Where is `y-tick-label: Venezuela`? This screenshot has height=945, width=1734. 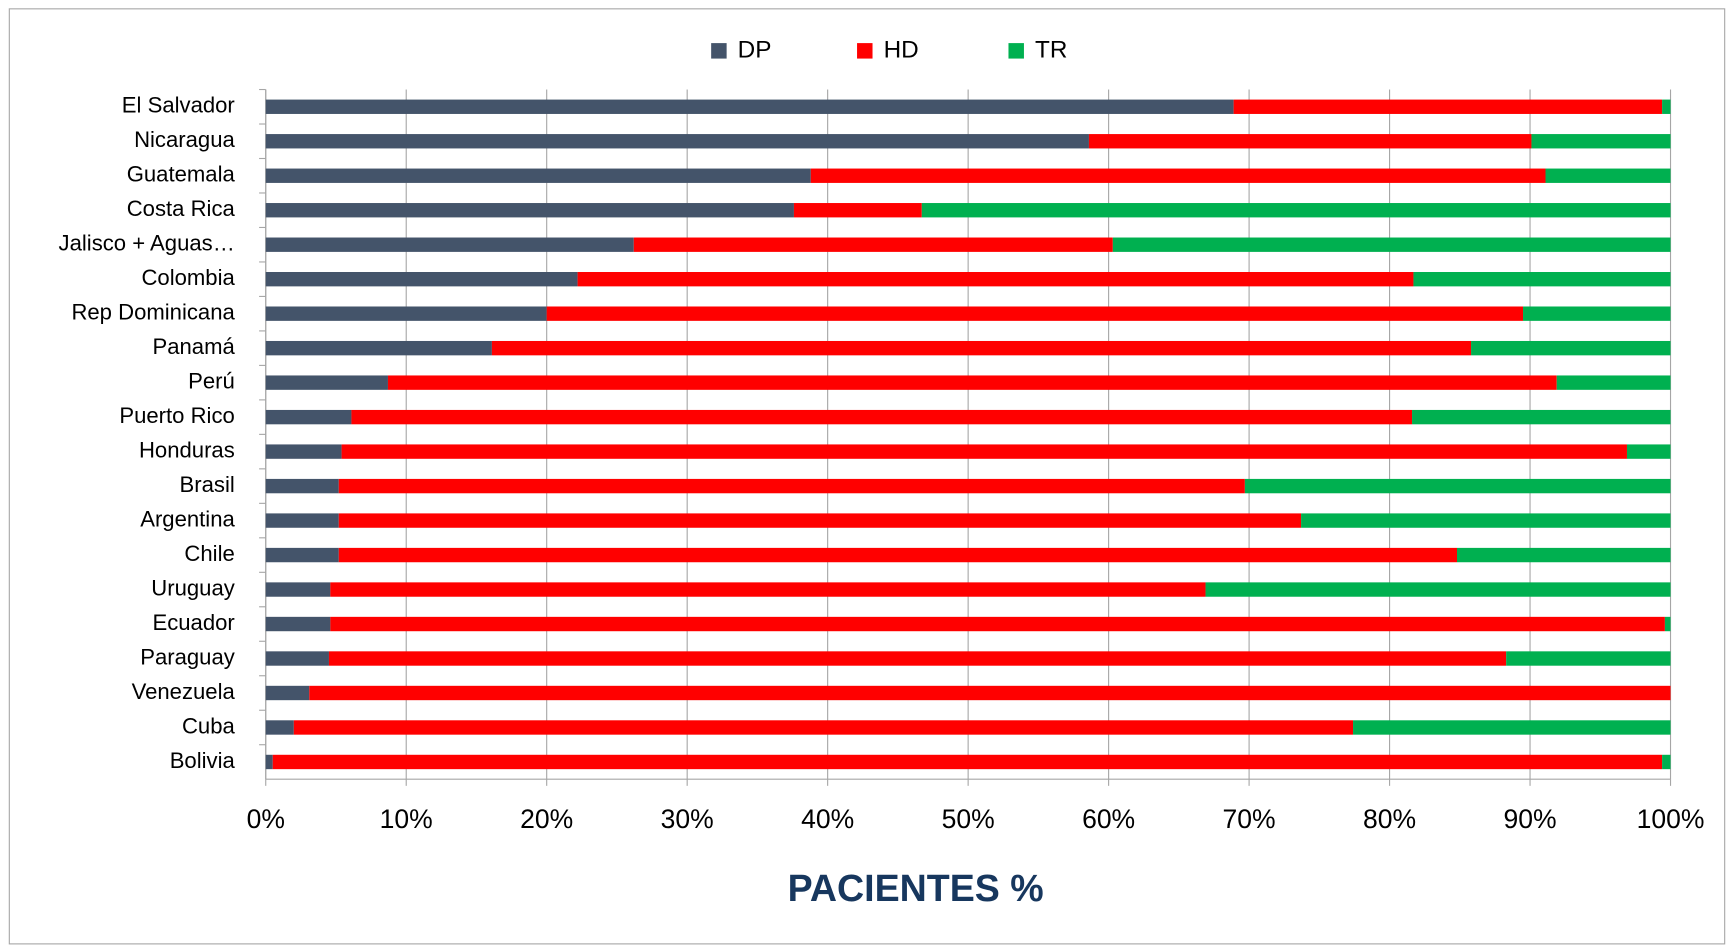 y-tick-label: Venezuela is located at coordinates (184, 691).